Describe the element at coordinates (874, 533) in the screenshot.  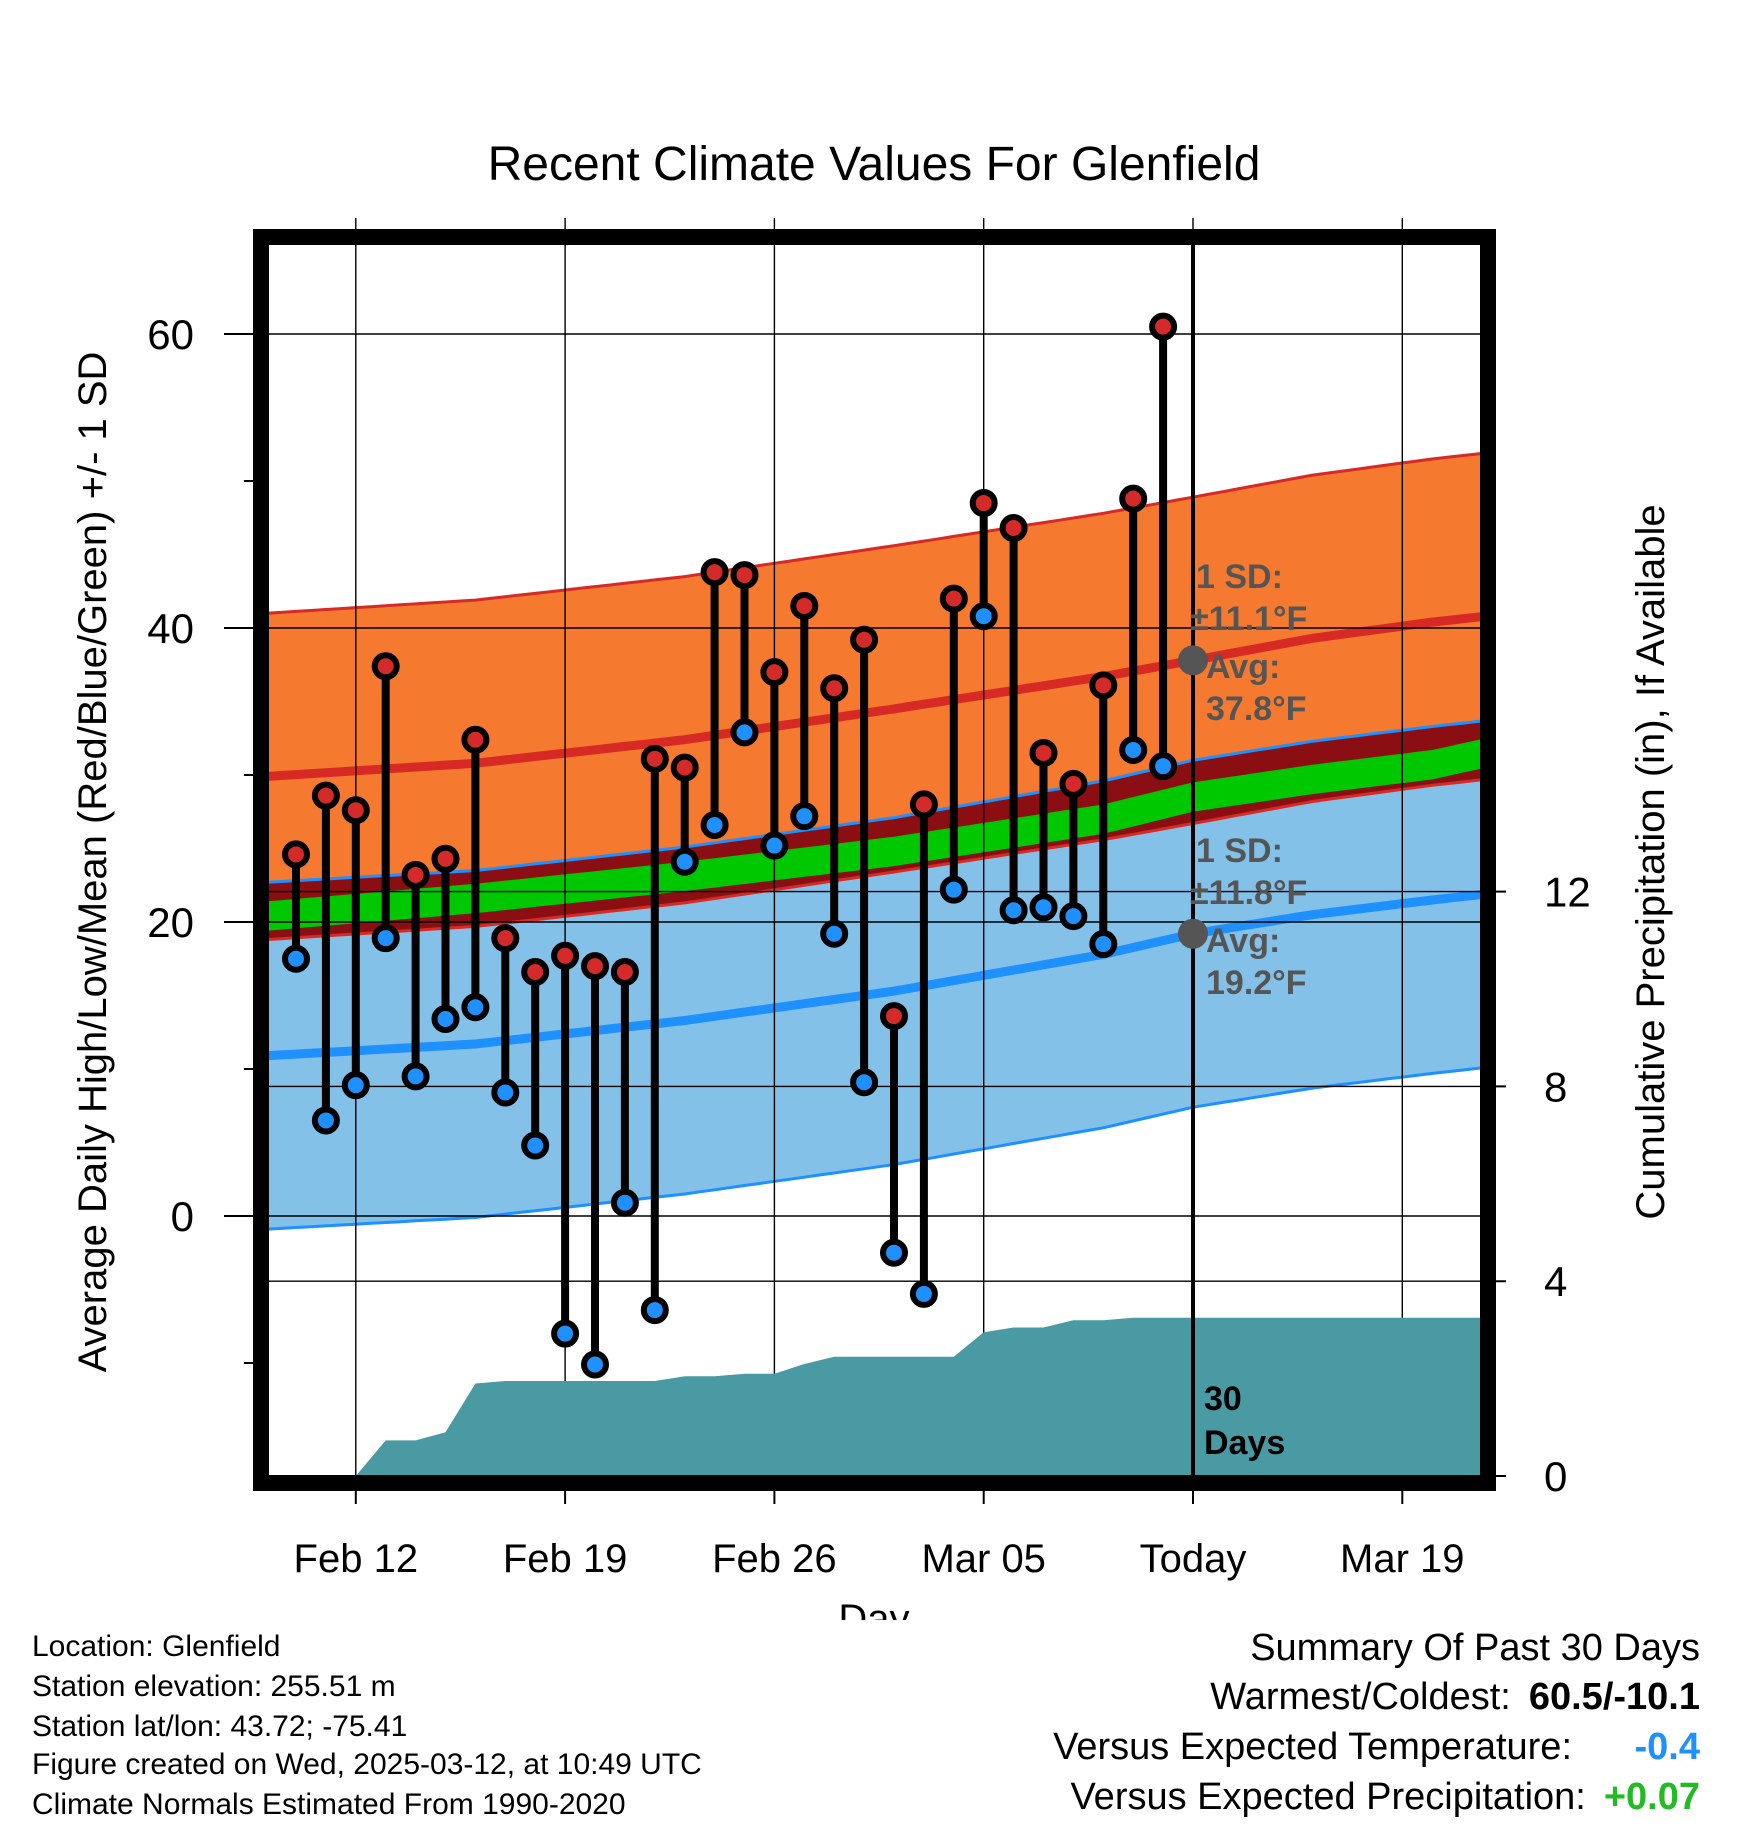
I see `high-upper-line` at that location.